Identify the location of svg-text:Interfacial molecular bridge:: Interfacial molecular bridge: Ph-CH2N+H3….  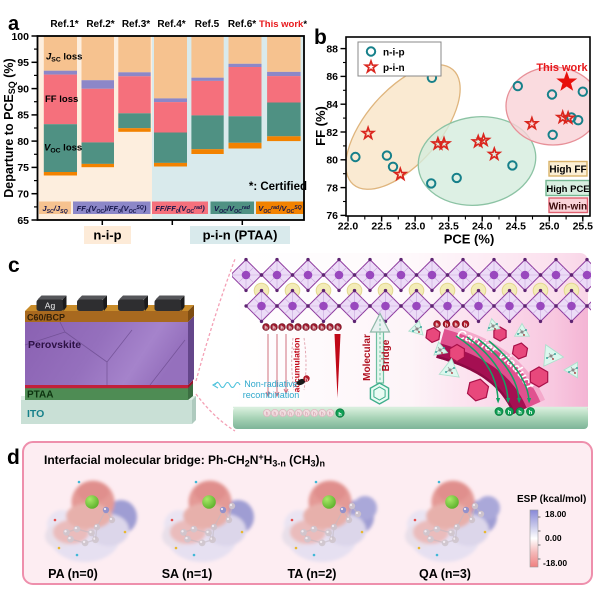
(184, 460).